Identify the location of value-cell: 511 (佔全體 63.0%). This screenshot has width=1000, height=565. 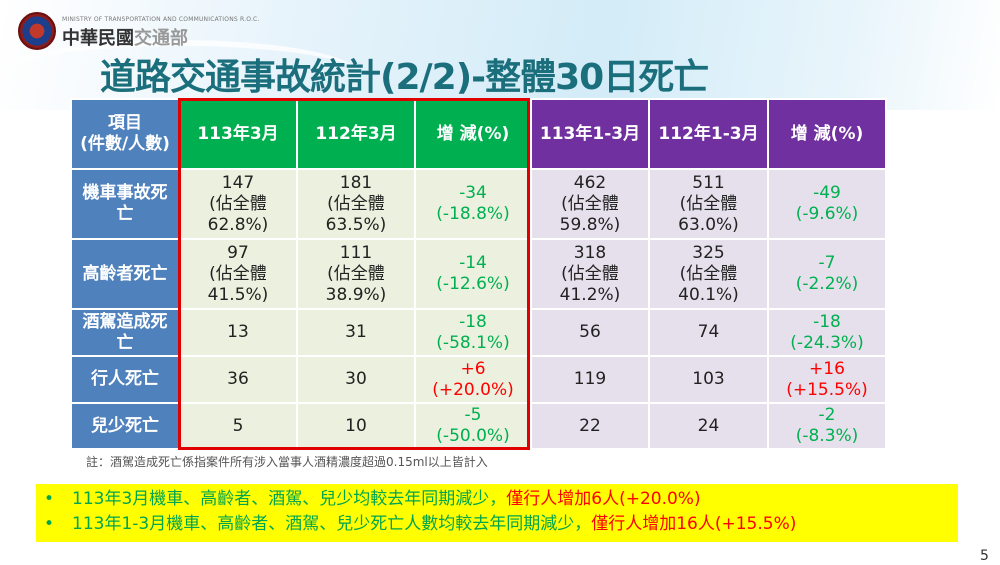
(708, 204).